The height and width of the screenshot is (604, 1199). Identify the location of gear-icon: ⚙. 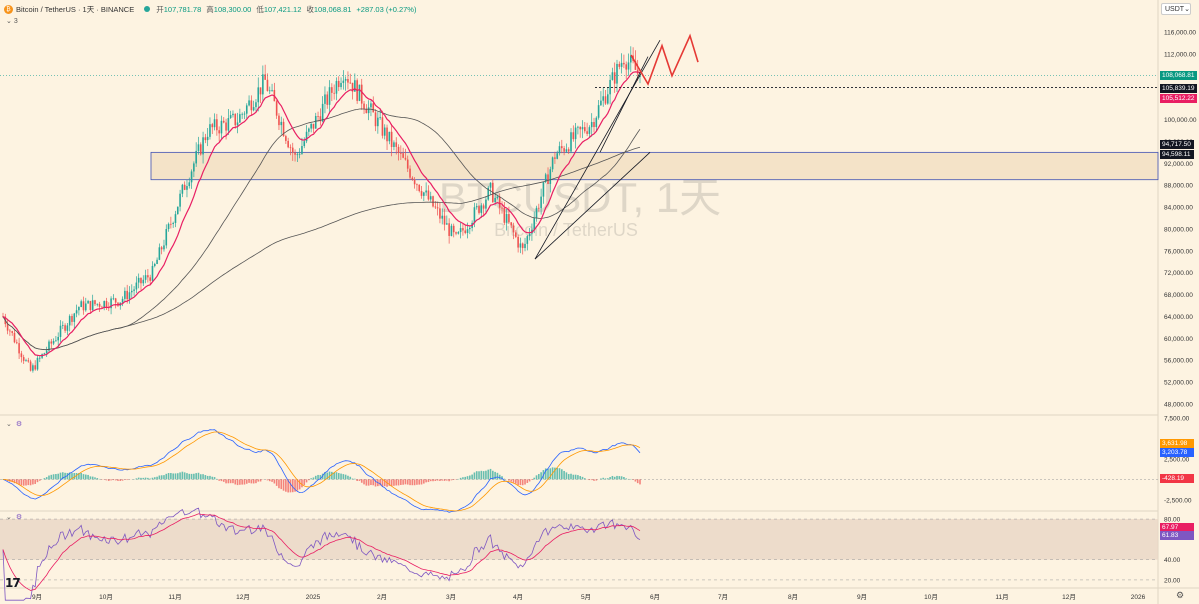
(1180, 595).